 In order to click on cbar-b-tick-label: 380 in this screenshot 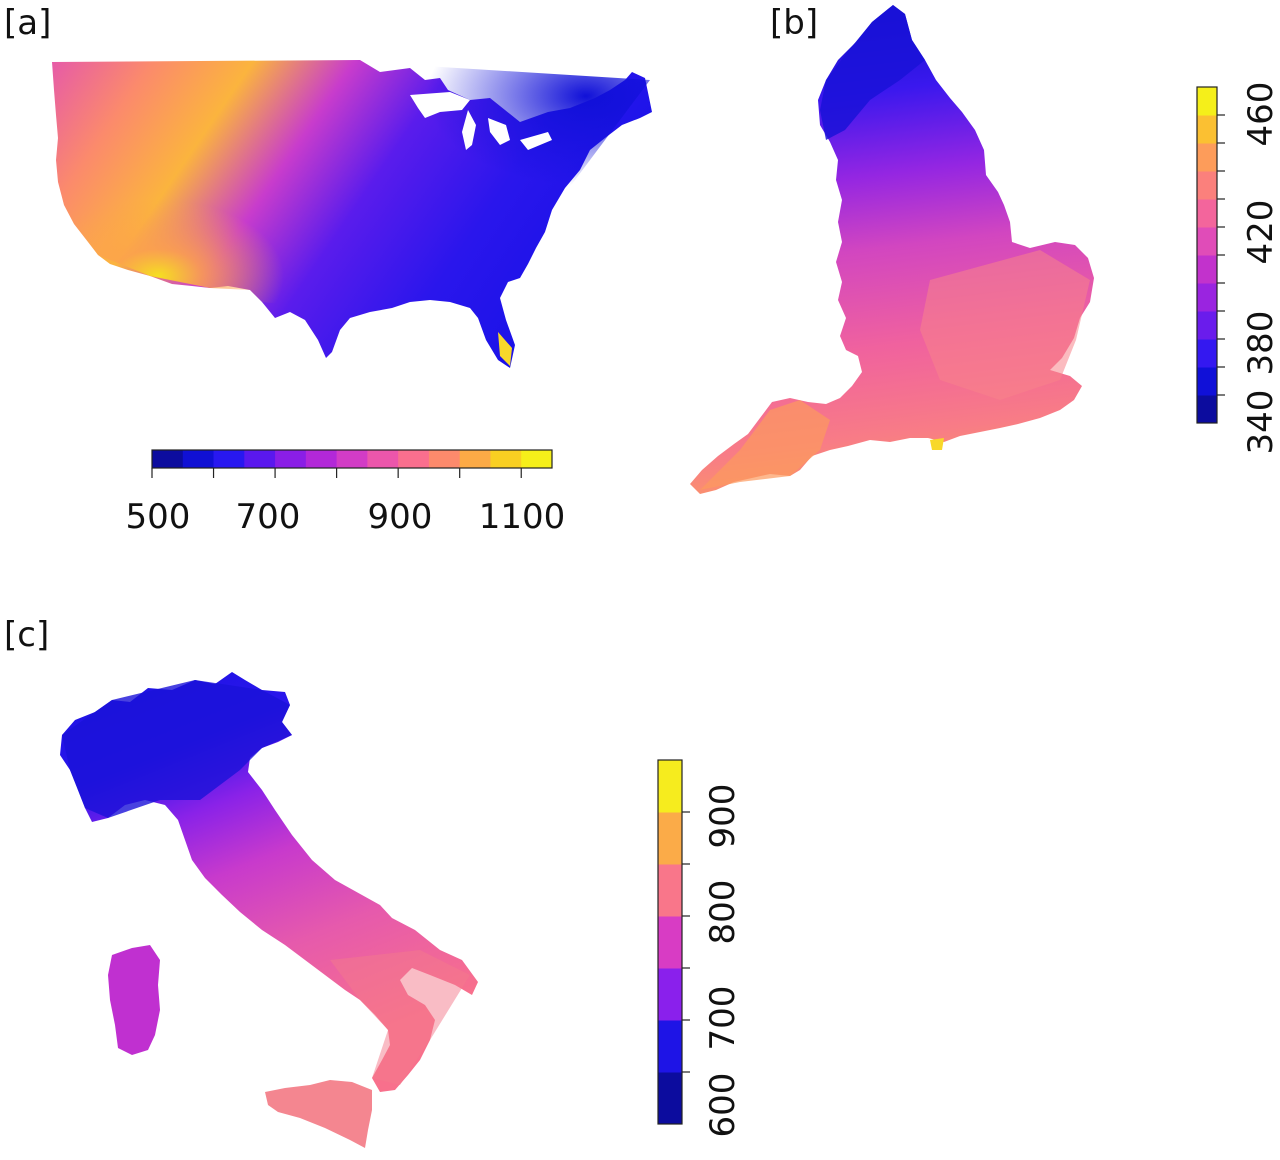, I will do `click(1260, 343)`.